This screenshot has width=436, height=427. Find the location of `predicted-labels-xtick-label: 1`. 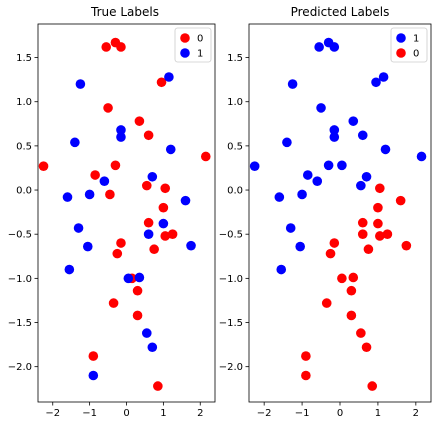

predicted-labels-xtick-label: 1 is located at coordinates (378, 413).